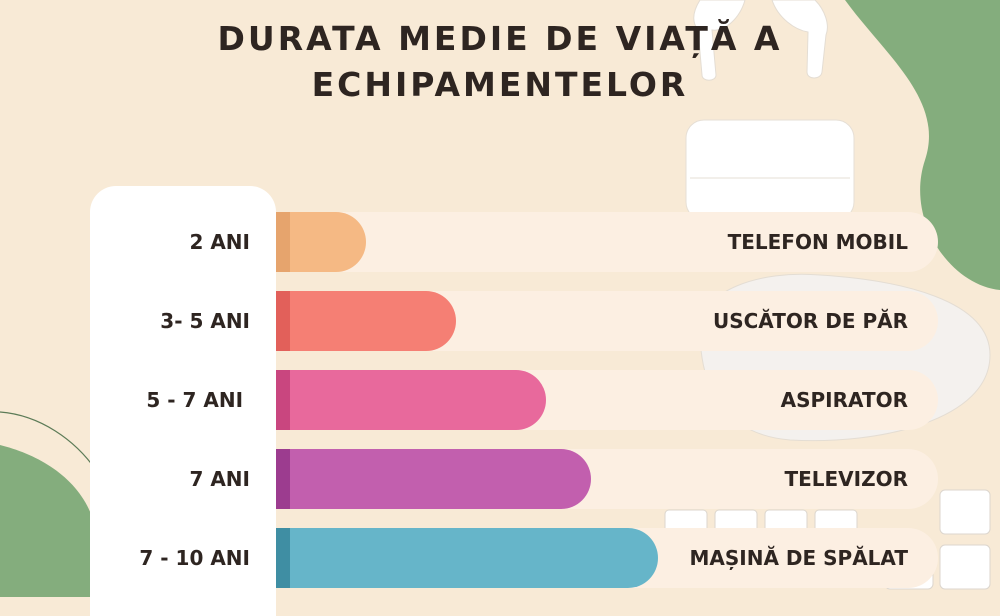  Describe the element at coordinates (194, 558) in the screenshot. I see `value-label: 7 - 10 ANI` at that location.